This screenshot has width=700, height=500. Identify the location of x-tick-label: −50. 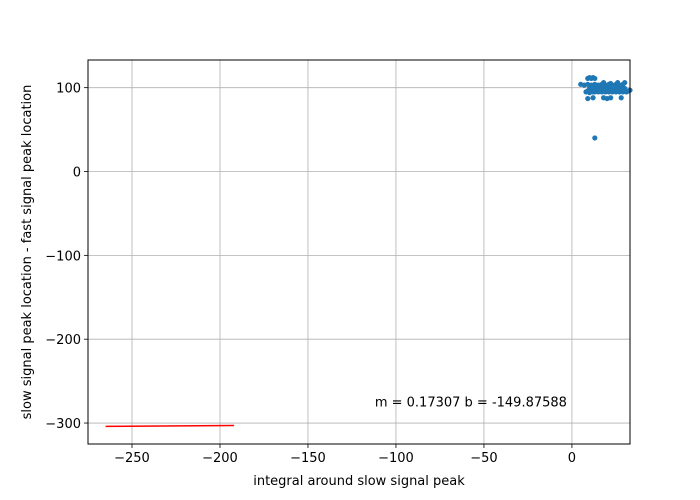
(483, 458).